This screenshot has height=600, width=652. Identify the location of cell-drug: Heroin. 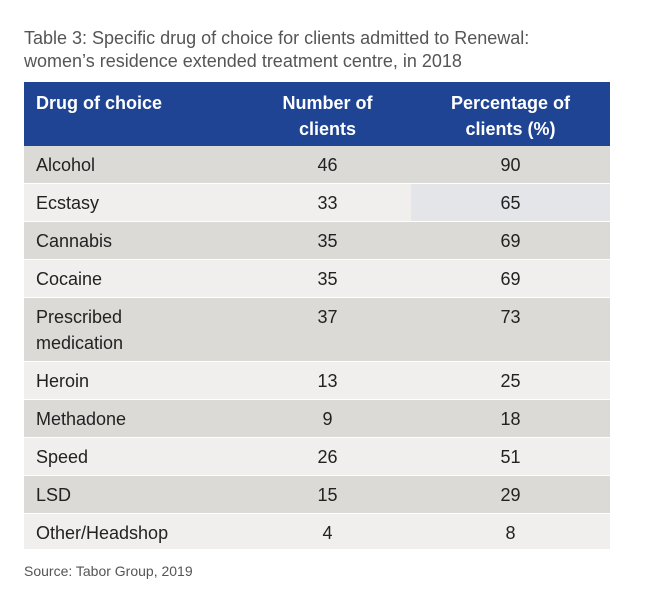
(134, 381).